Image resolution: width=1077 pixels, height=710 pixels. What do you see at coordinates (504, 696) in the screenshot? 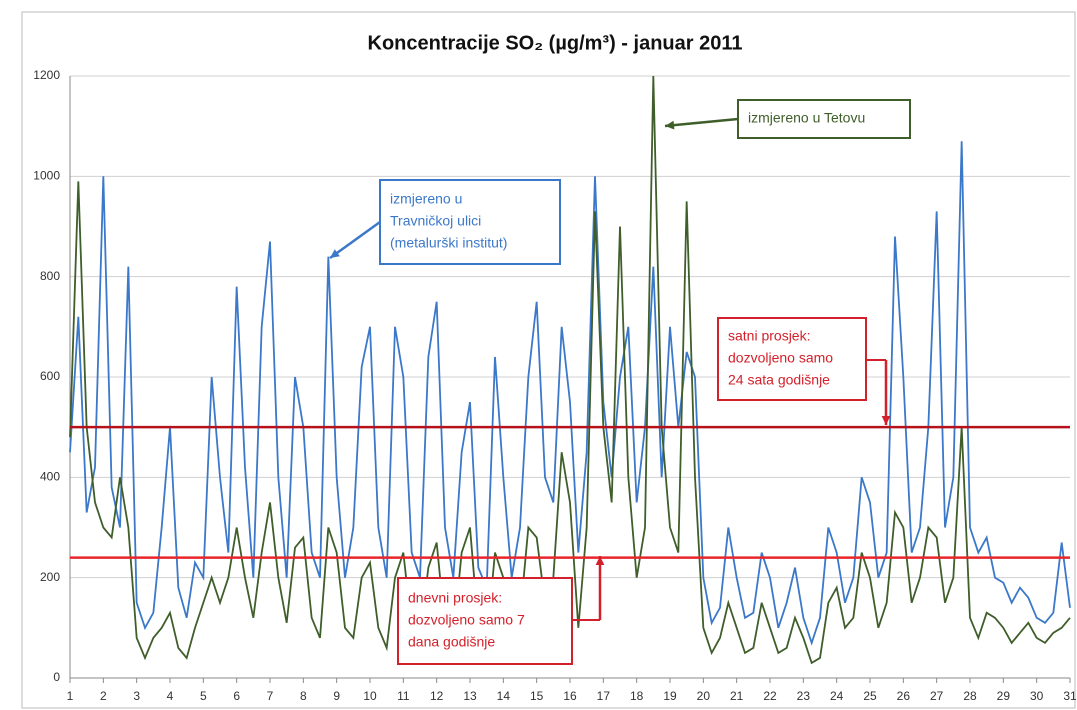
I see `x-tick-label: 14` at bounding box center [504, 696].